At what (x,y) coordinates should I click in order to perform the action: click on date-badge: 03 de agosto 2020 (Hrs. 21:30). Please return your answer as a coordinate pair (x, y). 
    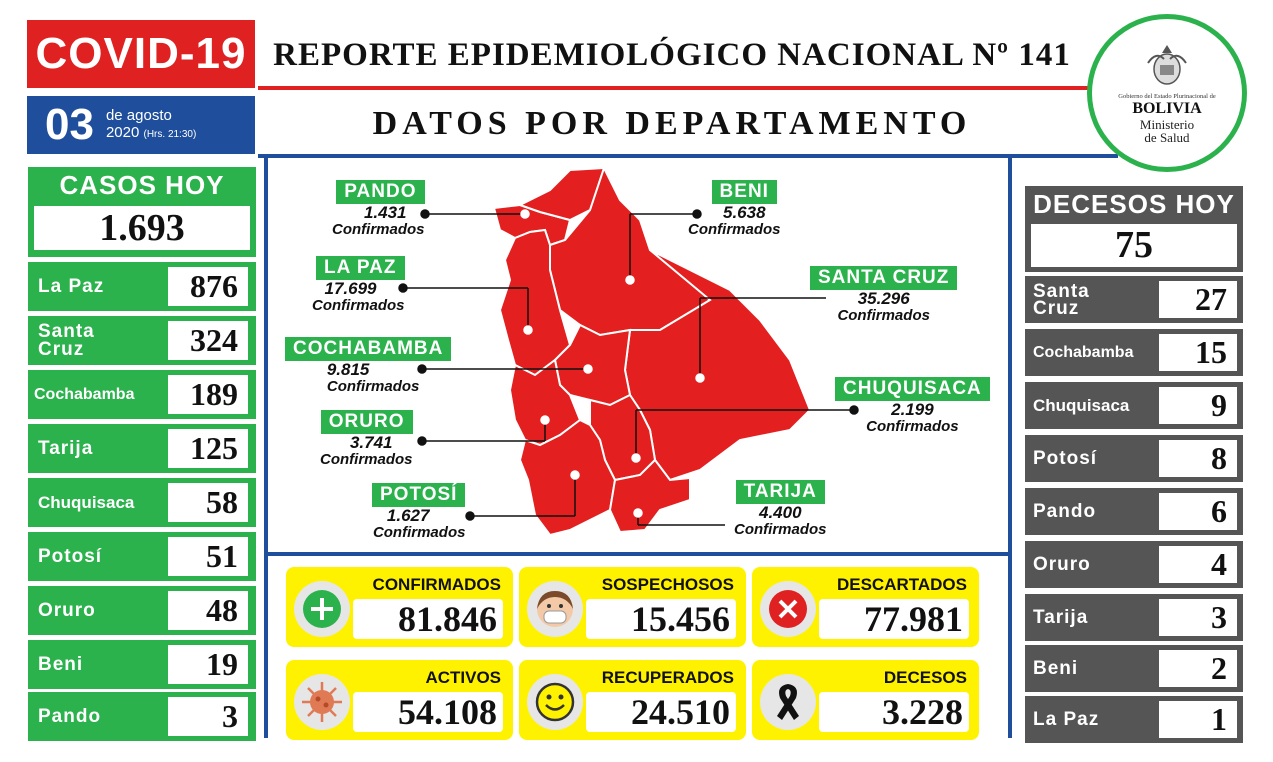
    Looking at the image, I should click on (141, 125).